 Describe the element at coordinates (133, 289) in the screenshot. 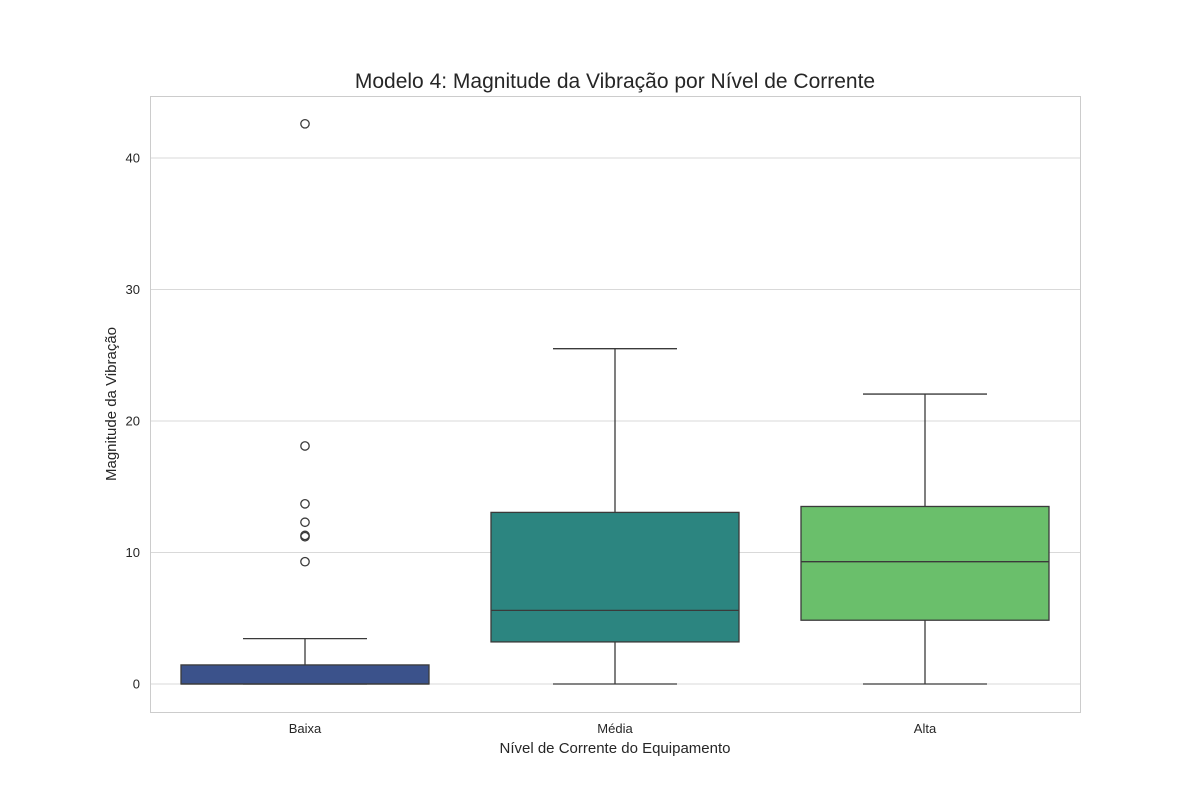

I see `y-tick-label: 30` at that location.